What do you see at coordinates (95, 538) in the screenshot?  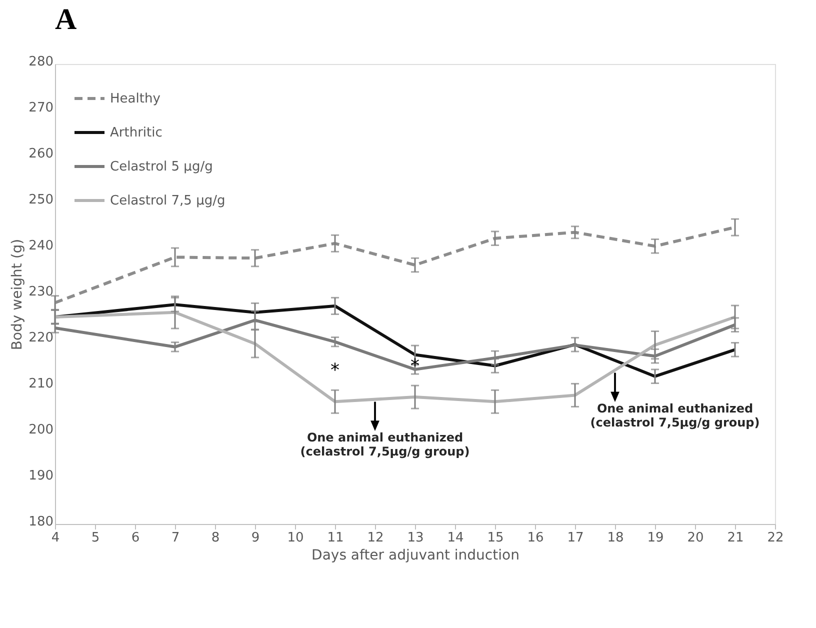 I see `x-tick-label: 5` at bounding box center [95, 538].